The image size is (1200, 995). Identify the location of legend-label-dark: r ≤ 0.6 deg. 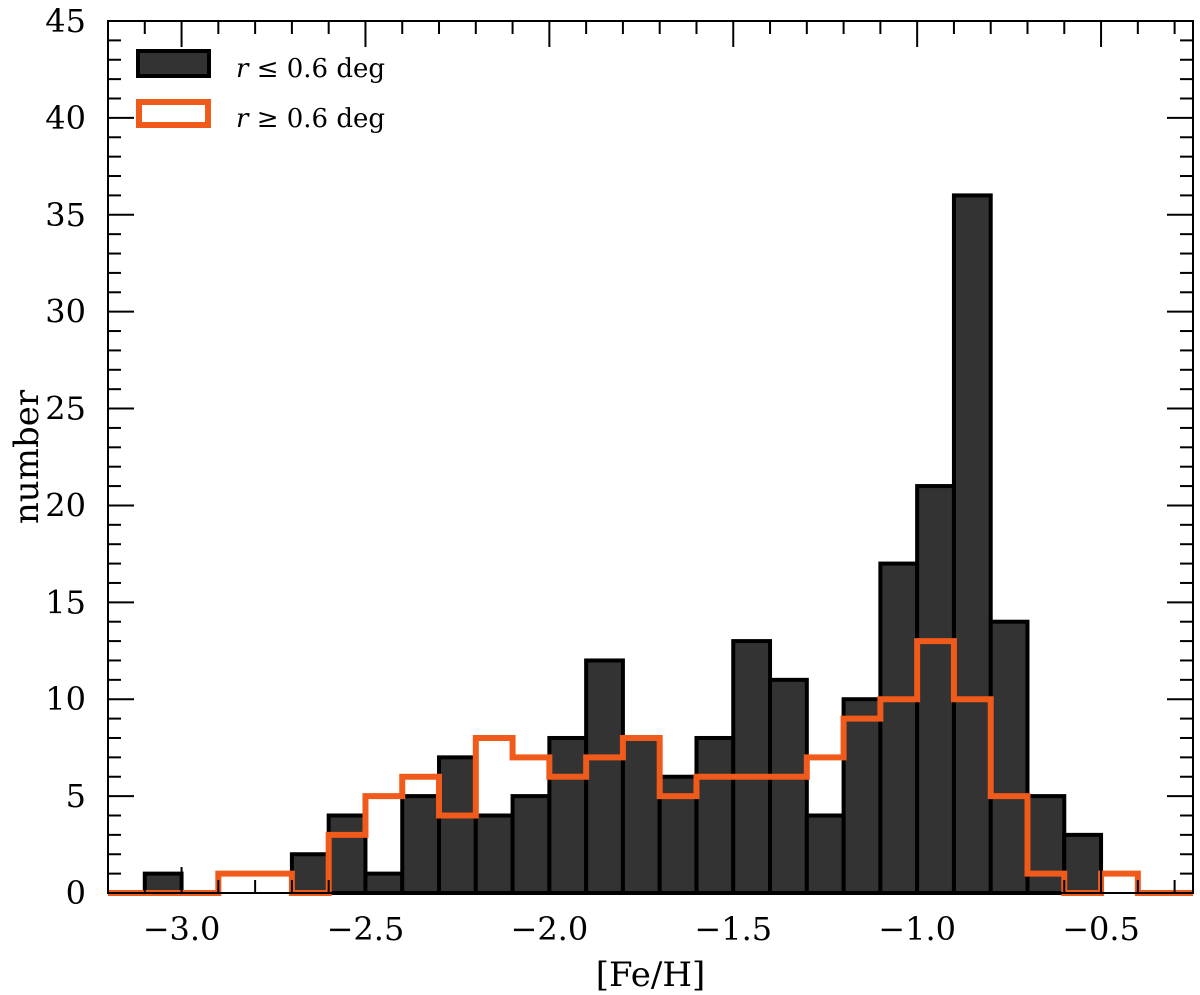
(310, 69).